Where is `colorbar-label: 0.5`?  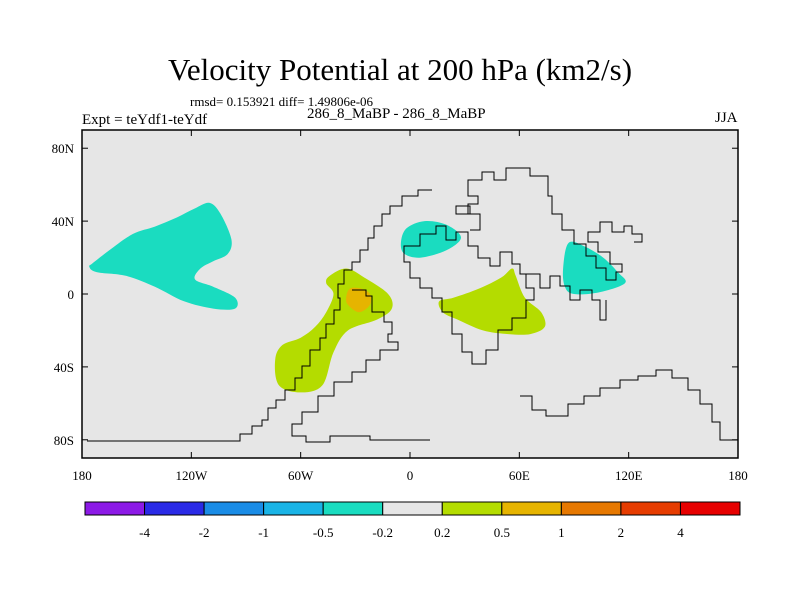 colorbar-label: 0.5 is located at coordinates (502, 532).